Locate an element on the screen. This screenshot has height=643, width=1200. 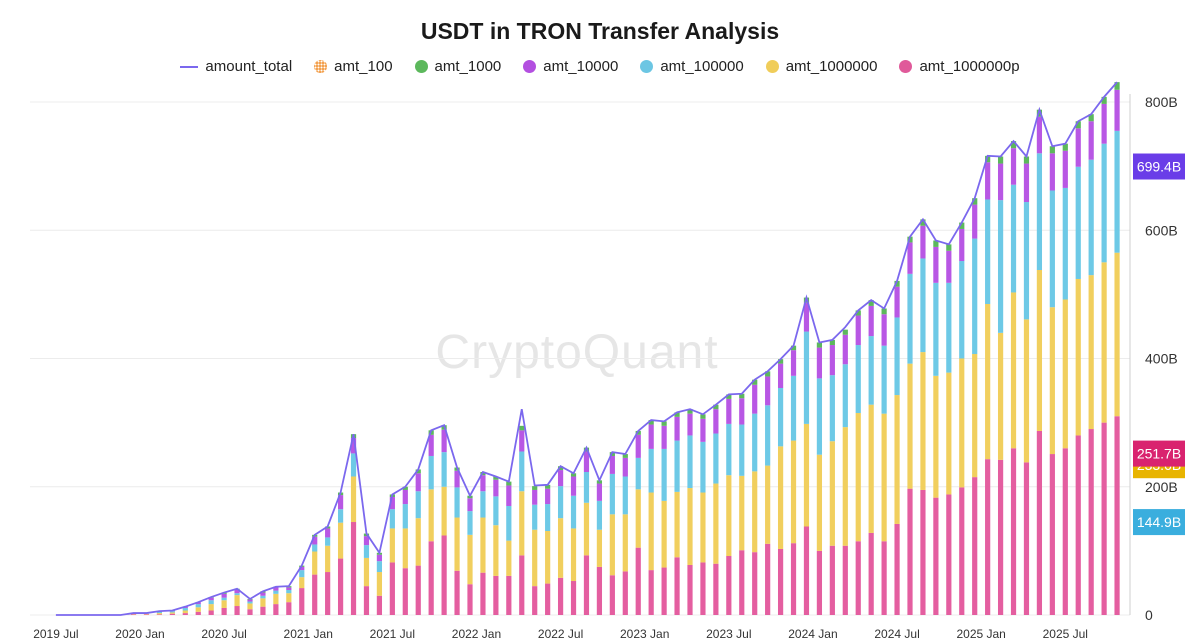
legend-item-amt_100: amt_100 is located at coordinates (353, 66).